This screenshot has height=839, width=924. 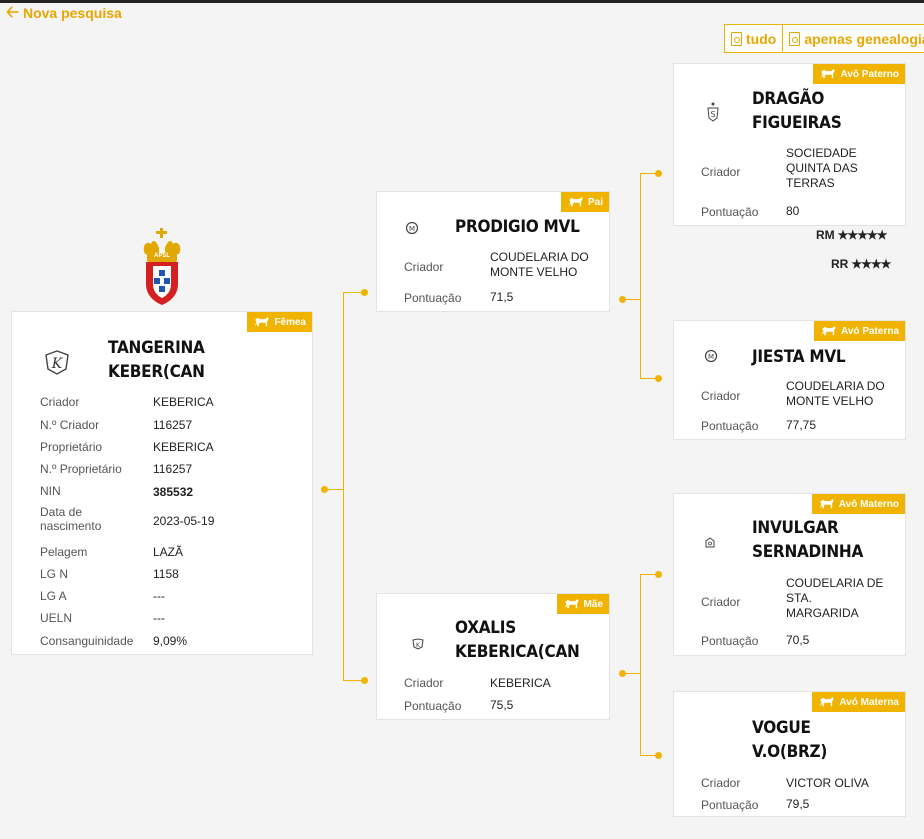 I want to click on paternal-grandsire-score-label: Pontuação, so click(x=730, y=212).